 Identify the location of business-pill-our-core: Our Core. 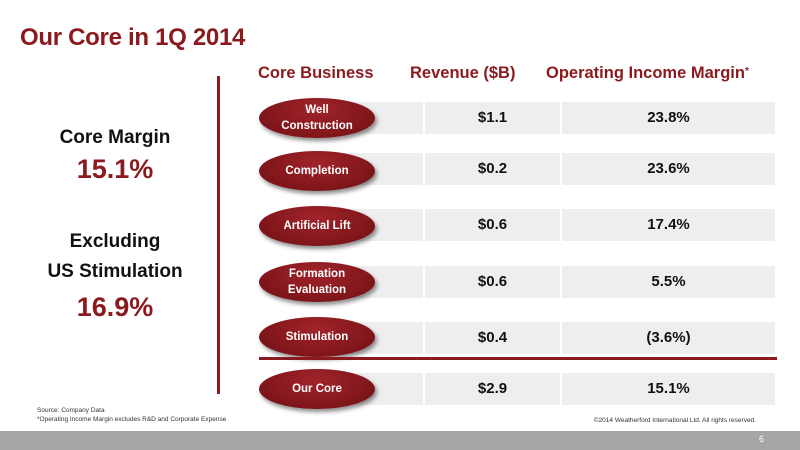
(317, 389).